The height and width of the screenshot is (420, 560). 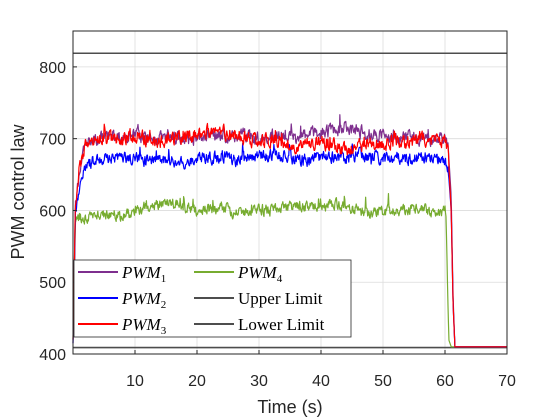 I want to click on y-tick-label: 700, so click(x=52, y=140).